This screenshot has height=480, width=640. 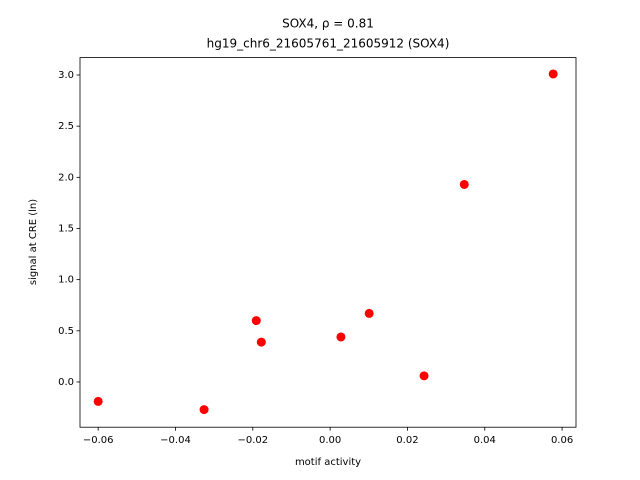 What do you see at coordinates (98, 440) in the screenshot?
I see `x-tick-label: −0.06` at bounding box center [98, 440].